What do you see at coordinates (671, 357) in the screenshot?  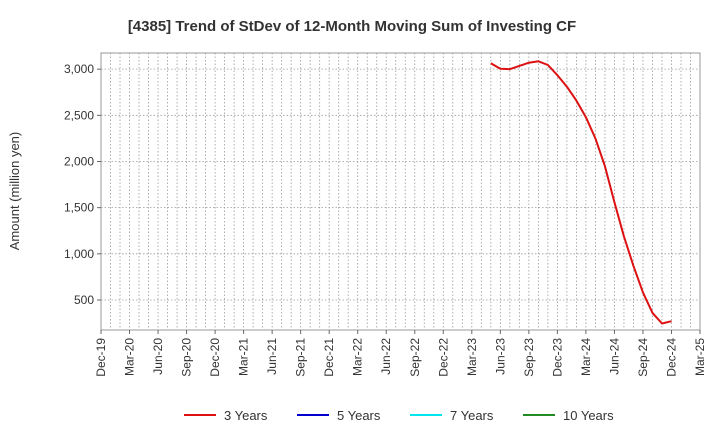 I see `x-tick-label: Dec-24` at bounding box center [671, 357].